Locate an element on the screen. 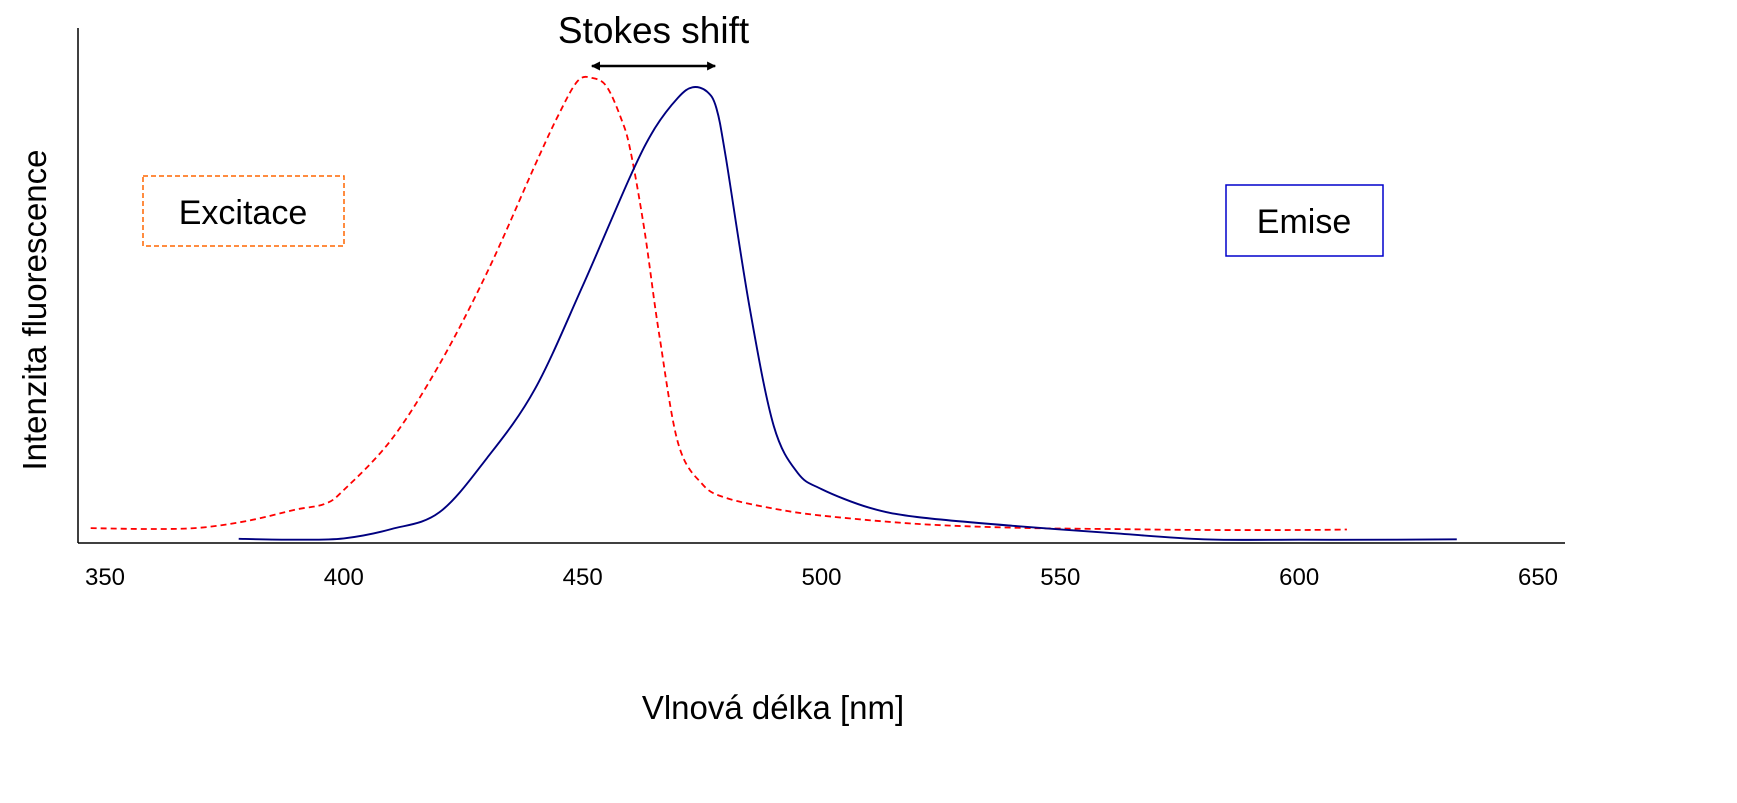 This screenshot has width=1737, height=803. stokes-shift-annotation: Stokes shift is located at coordinates (654, 40).